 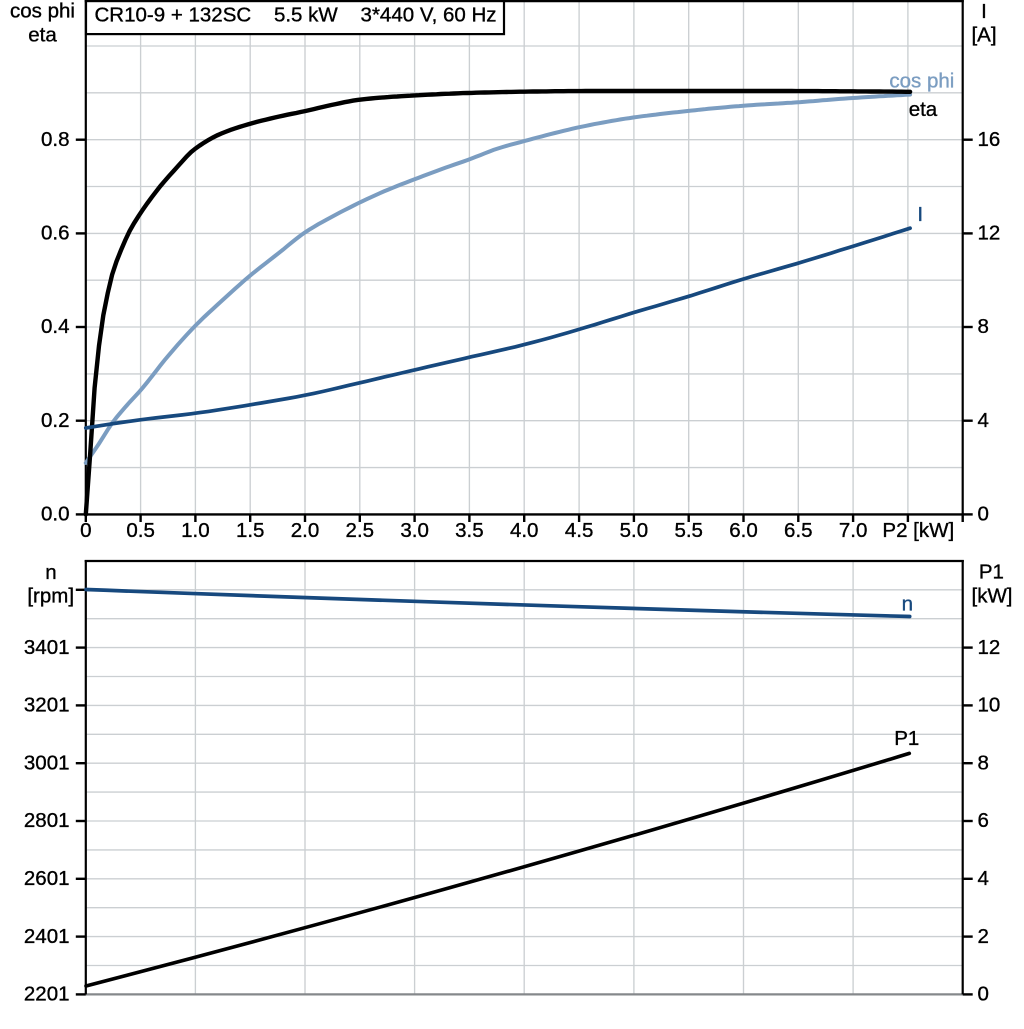 I want to click on svg-text: 6.0, so click(x=743, y=530).